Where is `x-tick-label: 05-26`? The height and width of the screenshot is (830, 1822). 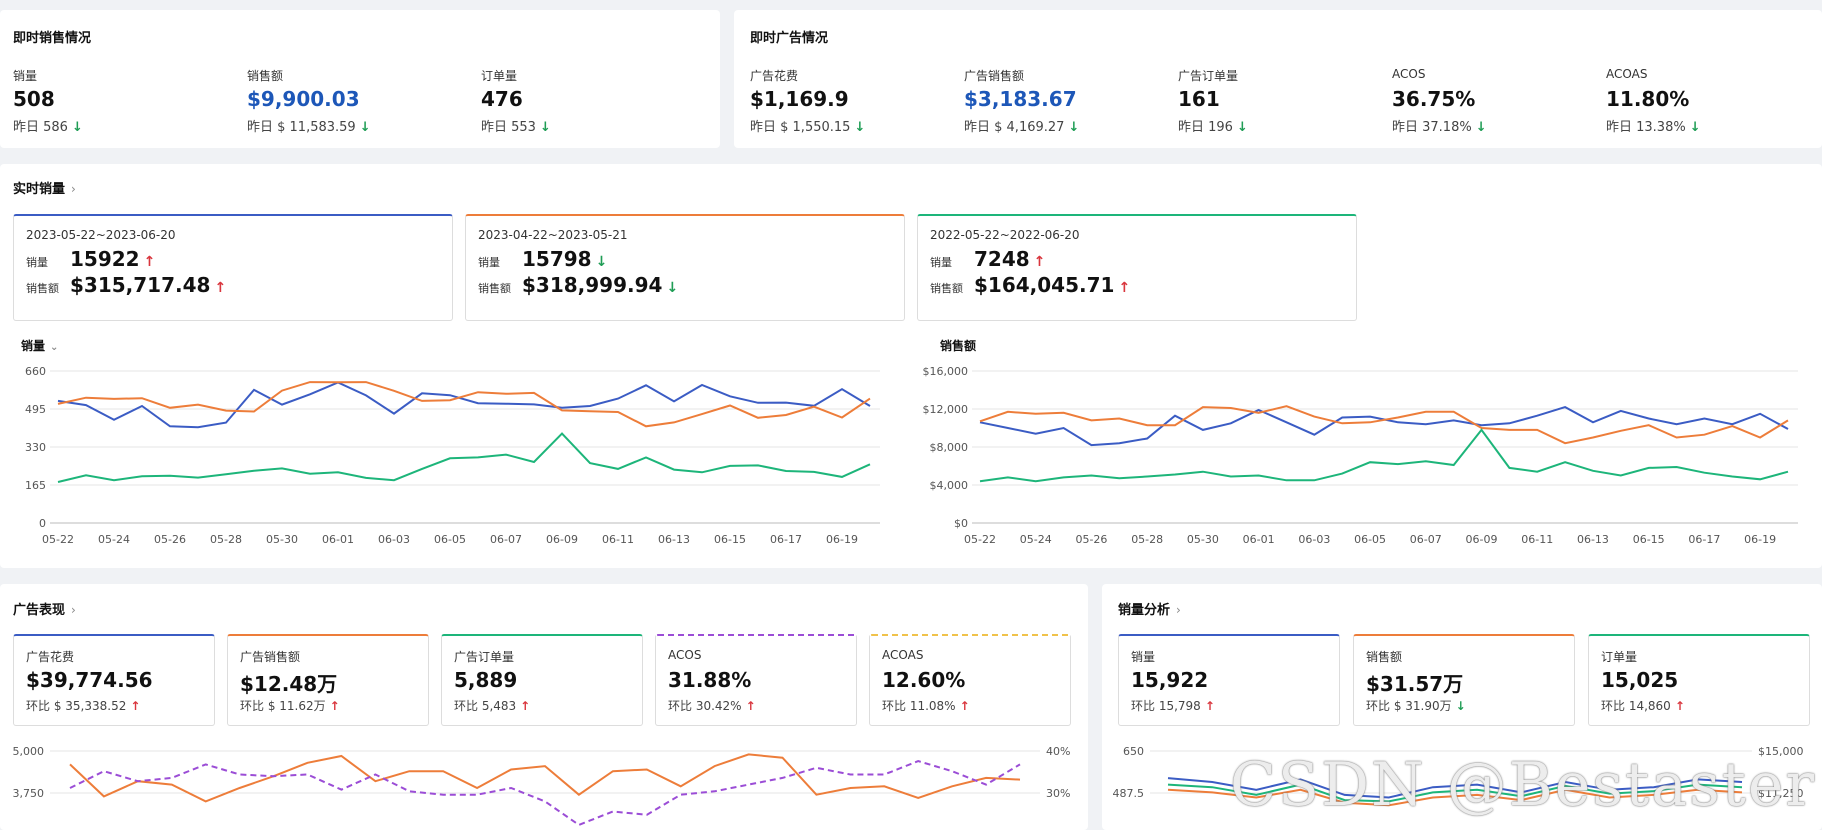
x-tick-label: 05-26 is located at coordinates (170, 539).